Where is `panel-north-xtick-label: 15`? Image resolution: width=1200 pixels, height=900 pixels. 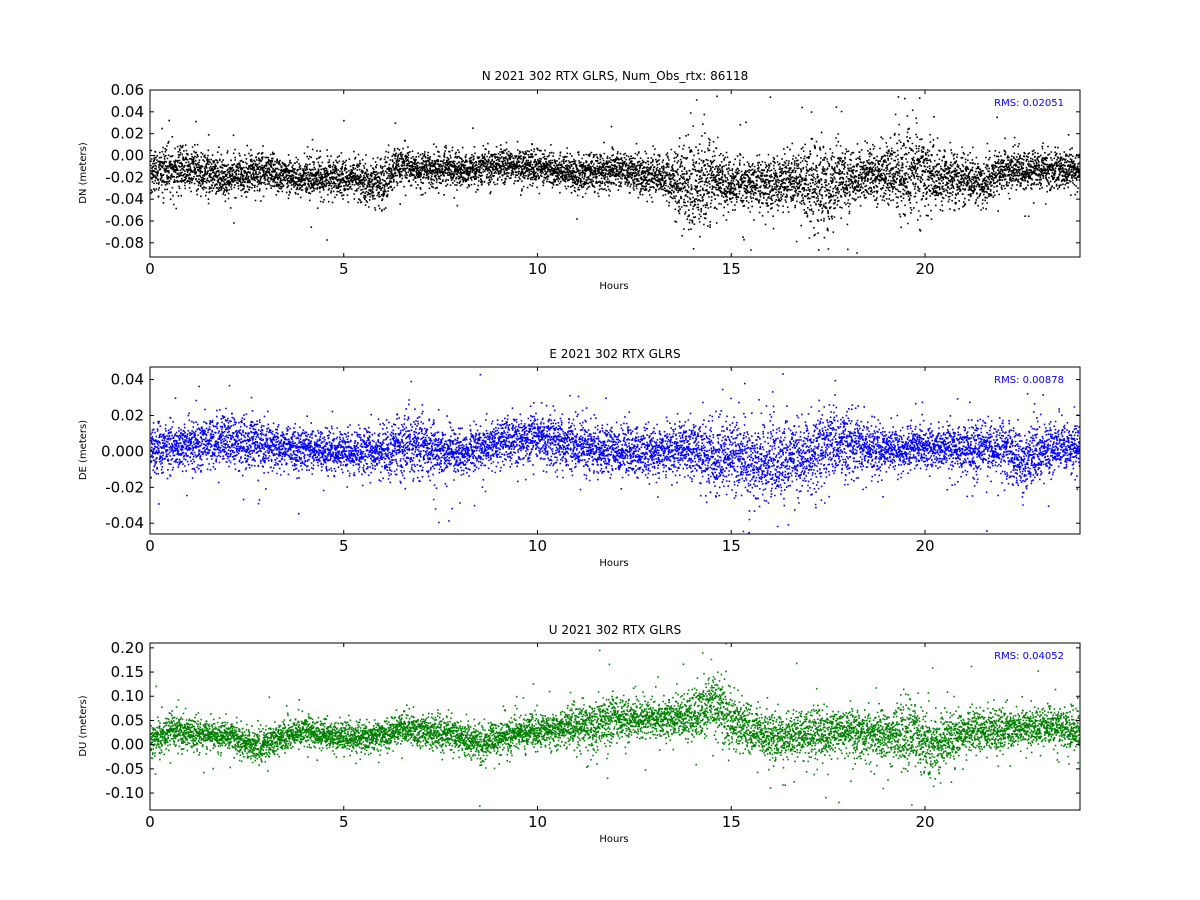
panel-north-xtick-label: 15 is located at coordinates (731, 269).